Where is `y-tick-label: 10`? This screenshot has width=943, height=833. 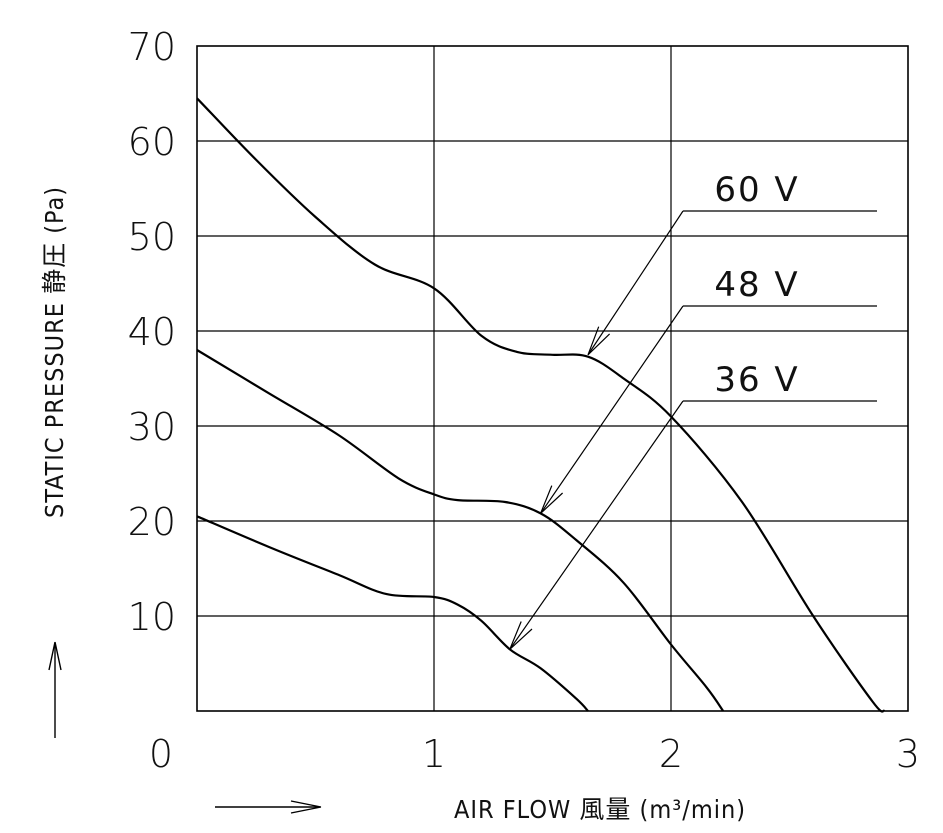 y-tick-label: 10 is located at coordinates (152, 617).